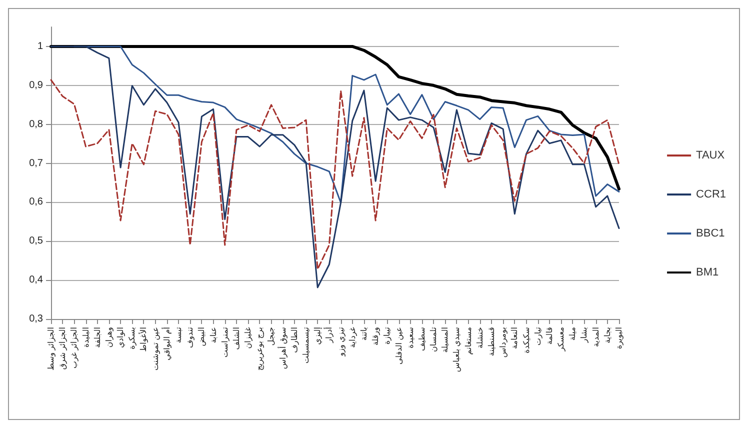 The image size is (748, 427). Describe the element at coordinates (36, 202) in the screenshot. I see `y-tick-label: 0,6` at that location.